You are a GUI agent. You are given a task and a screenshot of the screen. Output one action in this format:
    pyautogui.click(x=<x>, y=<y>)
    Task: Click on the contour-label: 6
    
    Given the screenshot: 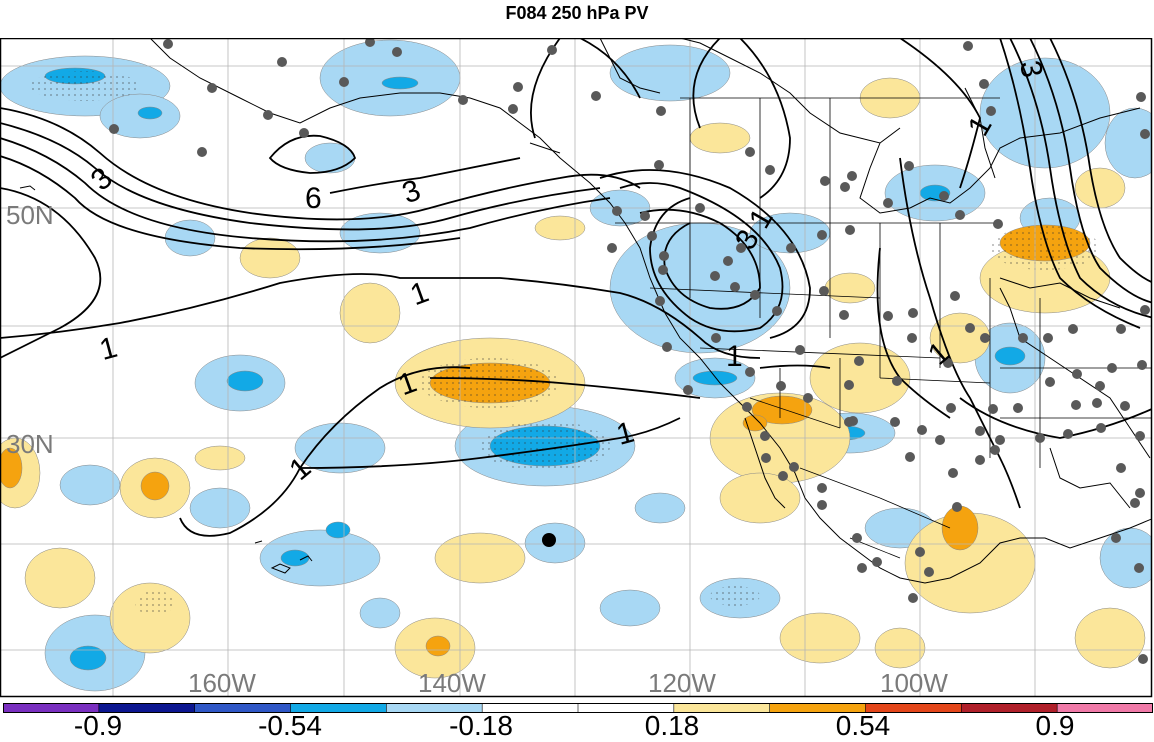 What is the action you would take?
    pyautogui.click(x=313, y=198)
    